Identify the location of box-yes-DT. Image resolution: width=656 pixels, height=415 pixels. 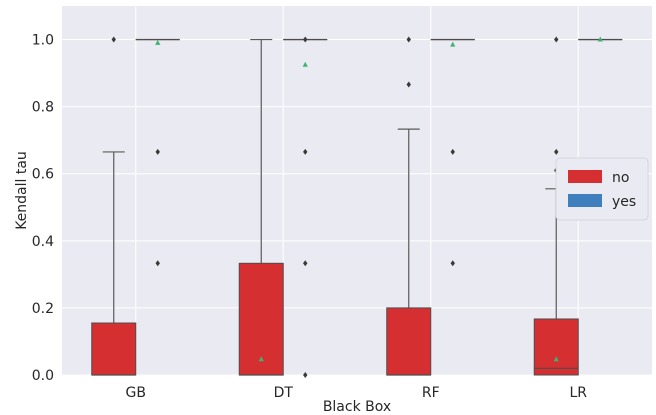
(305, 207).